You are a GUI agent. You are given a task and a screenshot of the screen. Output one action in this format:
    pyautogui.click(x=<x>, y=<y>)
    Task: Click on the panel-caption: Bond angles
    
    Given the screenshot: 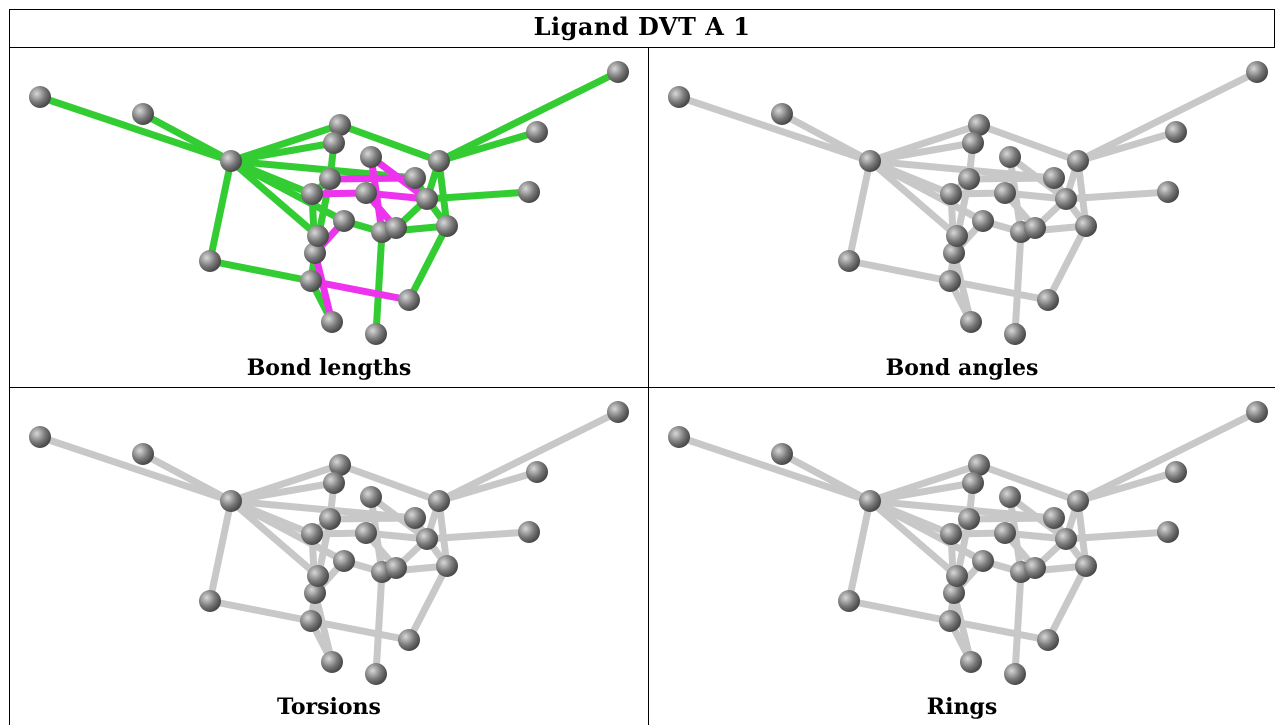 What is the action you would take?
    pyautogui.click(x=962, y=368)
    